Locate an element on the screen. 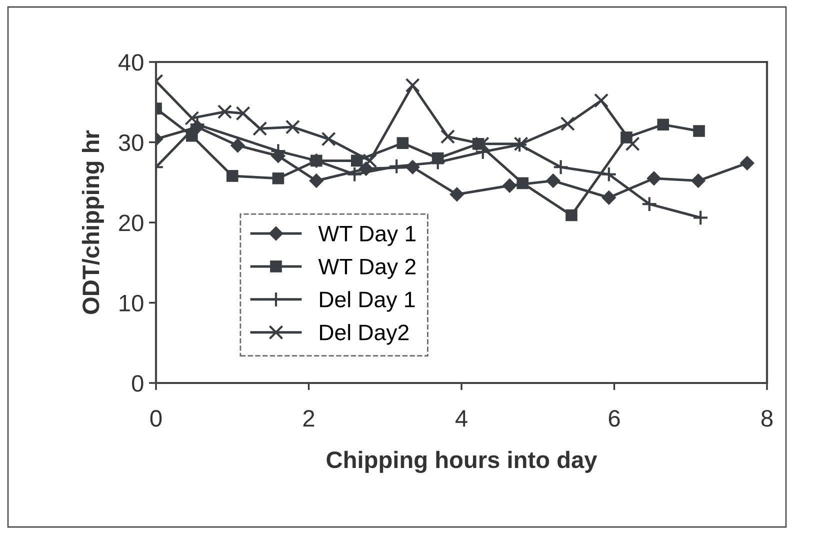 The image size is (815, 533). y-tick-label: 30 is located at coordinates (131, 143).